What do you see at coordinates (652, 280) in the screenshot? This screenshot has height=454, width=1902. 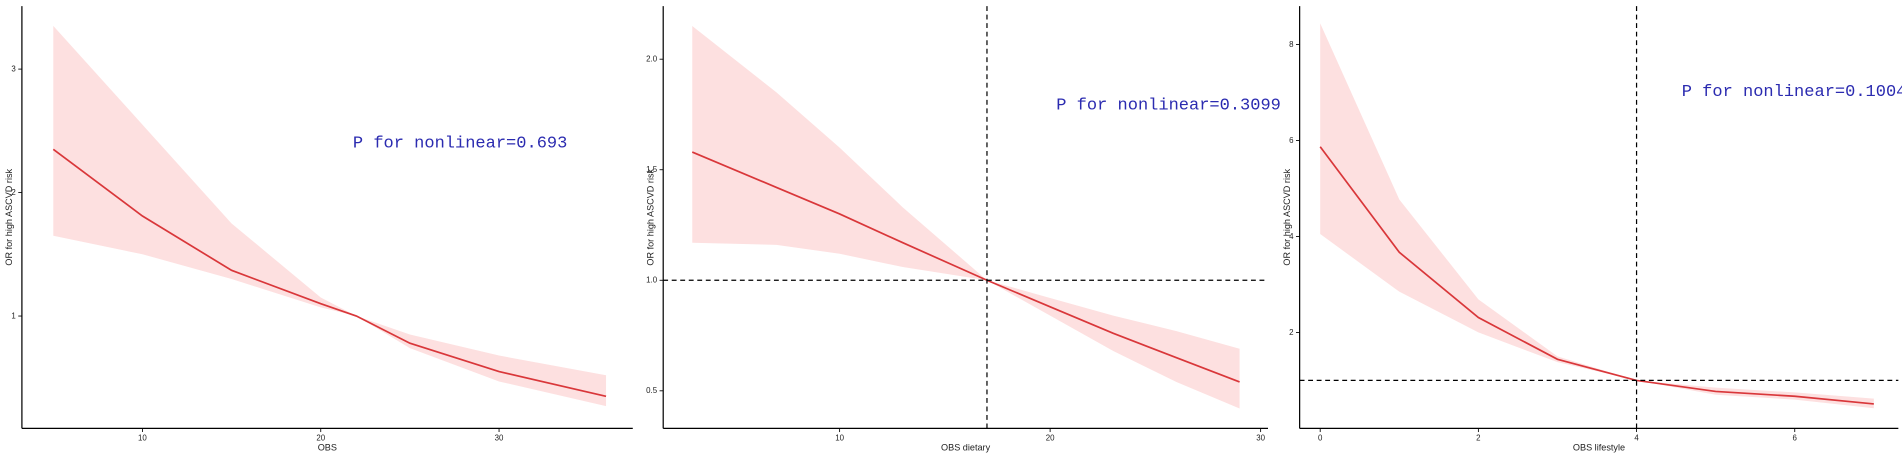 I see `y-tick-label: 1.0` at bounding box center [652, 280].